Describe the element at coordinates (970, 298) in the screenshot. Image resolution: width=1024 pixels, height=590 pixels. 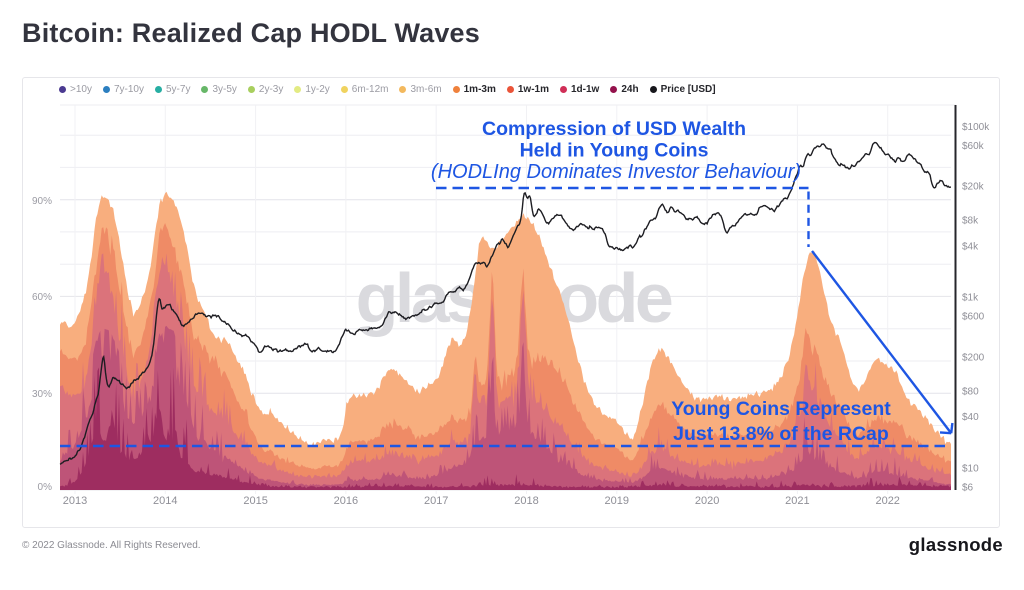
I see `svg-text: $1k` at that location.